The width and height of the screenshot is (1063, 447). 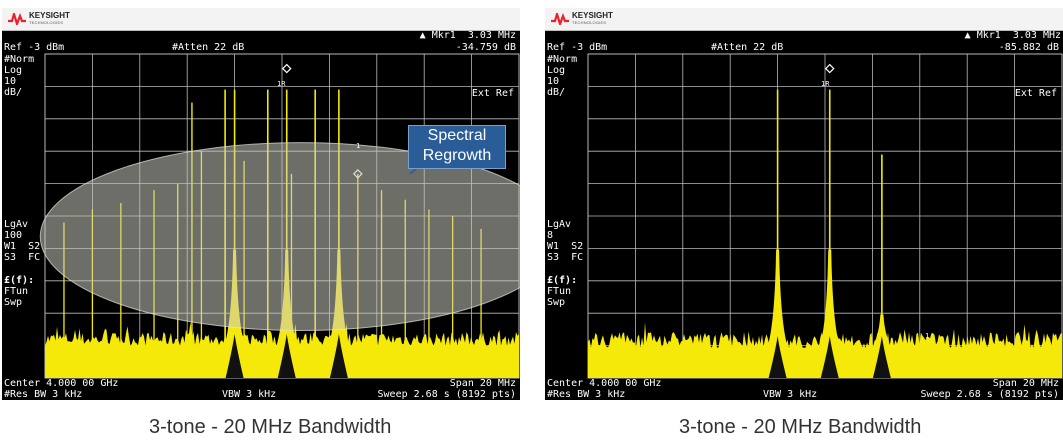 I want to click on side-label-avg-count: 8, so click(x=550, y=235).